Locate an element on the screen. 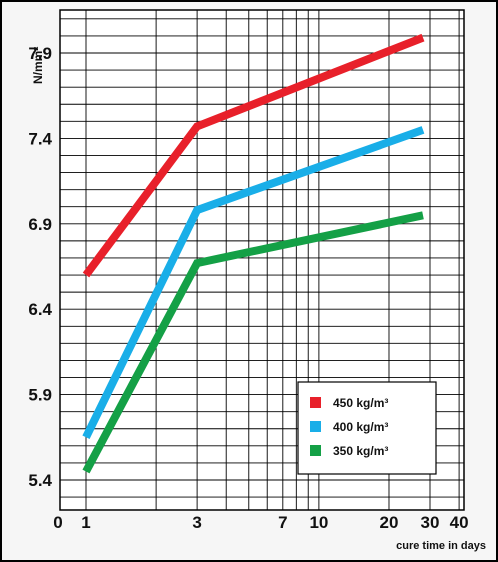  y-tick-label: 7.9 is located at coordinates (40, 53).